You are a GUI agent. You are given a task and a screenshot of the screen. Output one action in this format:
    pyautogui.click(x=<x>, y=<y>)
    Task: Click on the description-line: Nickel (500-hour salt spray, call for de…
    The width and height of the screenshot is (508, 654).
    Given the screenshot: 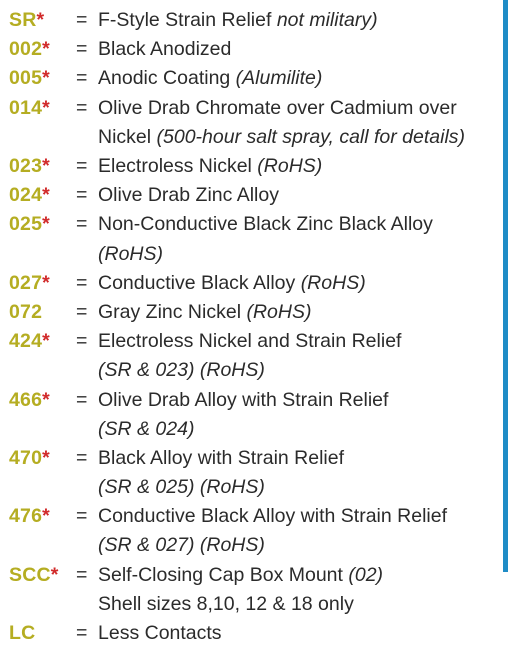 What is the action you would take?
    pyautogui.click(x=303, y=137)
    